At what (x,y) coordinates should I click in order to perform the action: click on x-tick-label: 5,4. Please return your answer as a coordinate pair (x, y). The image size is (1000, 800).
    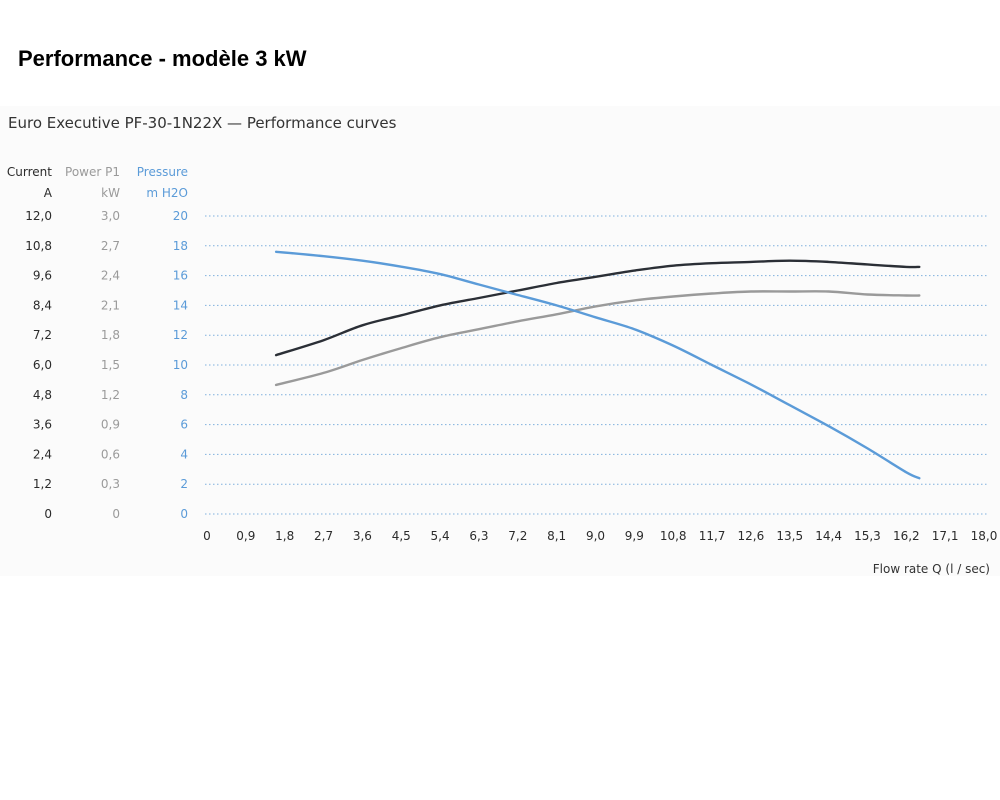
    Looking at the image, I should click on (440, 536).